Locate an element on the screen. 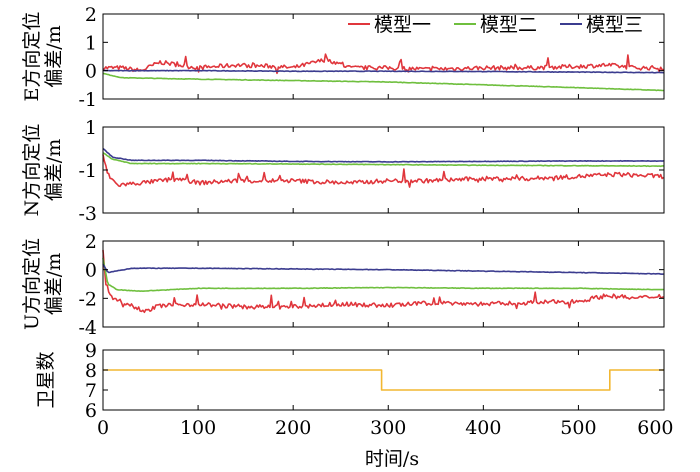 The image size is (700, 472). y-axis-label-E: E方向定位 偏差/m is located at coordinates (43, 57).